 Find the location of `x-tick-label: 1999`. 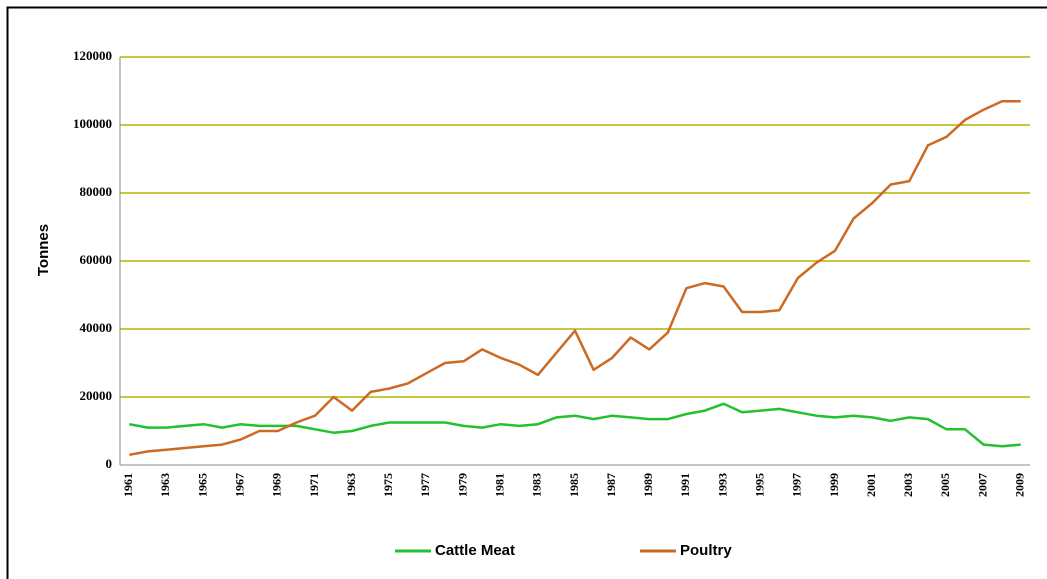

x-tick-label: 1999 is located at coordinates (834, 485).